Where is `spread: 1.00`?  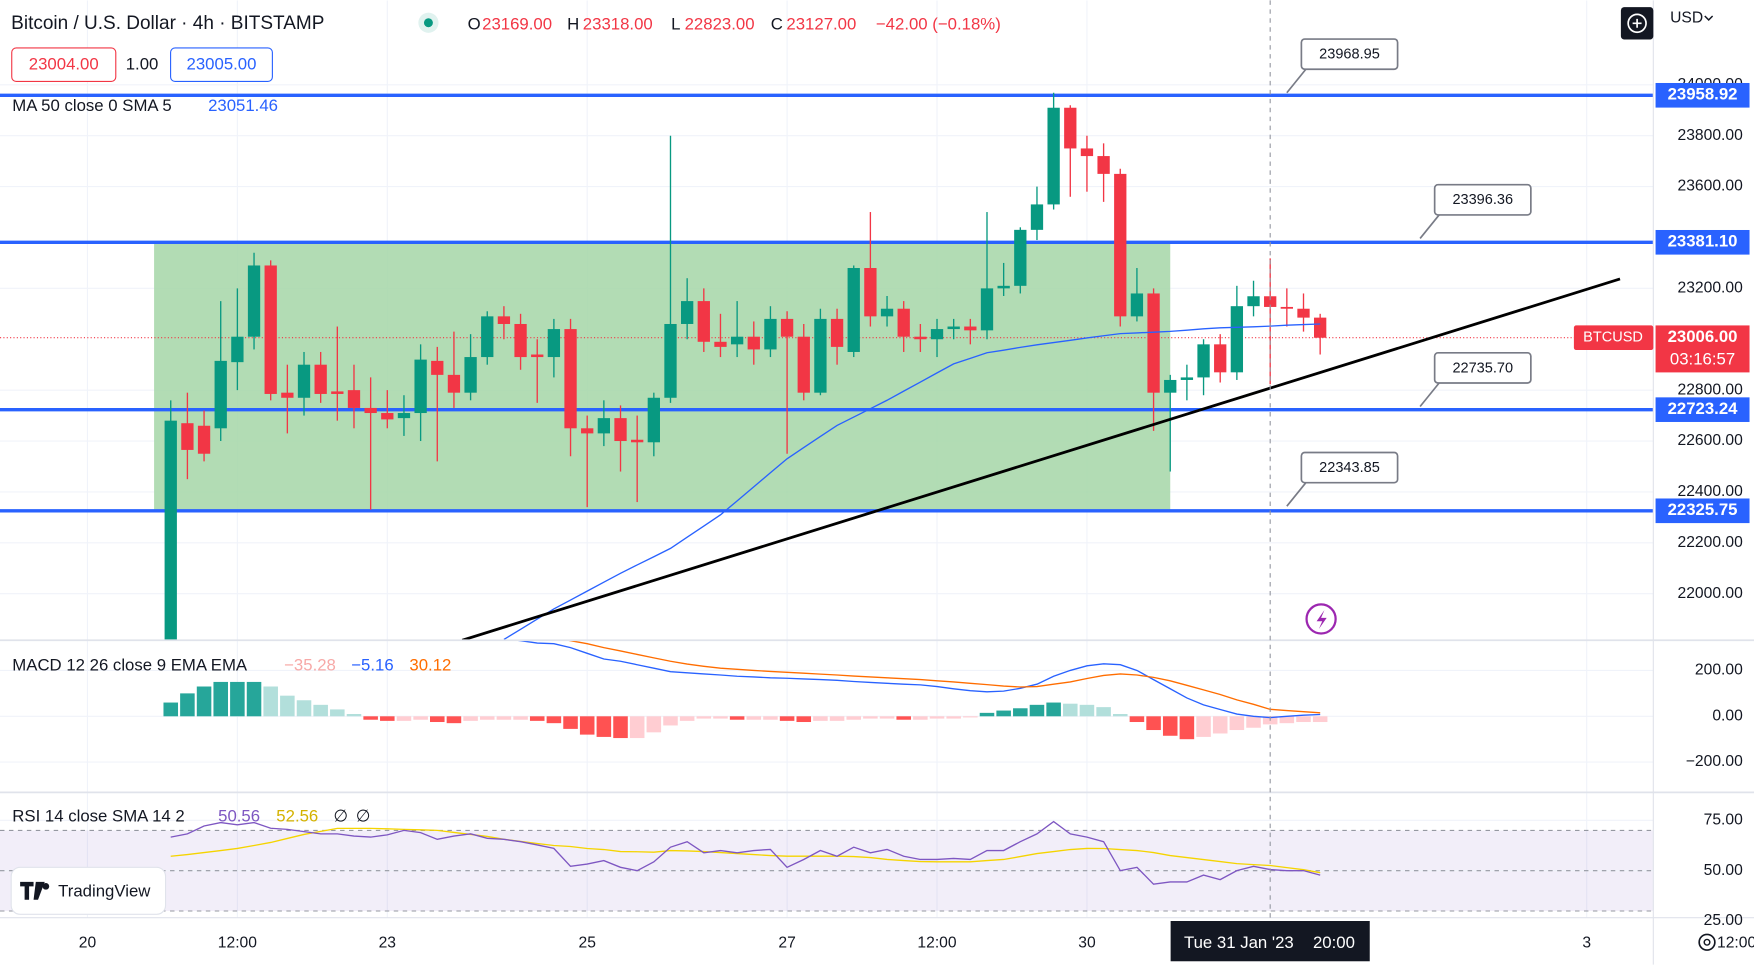
spread: 1.00 is located at coordinates (142, 64).